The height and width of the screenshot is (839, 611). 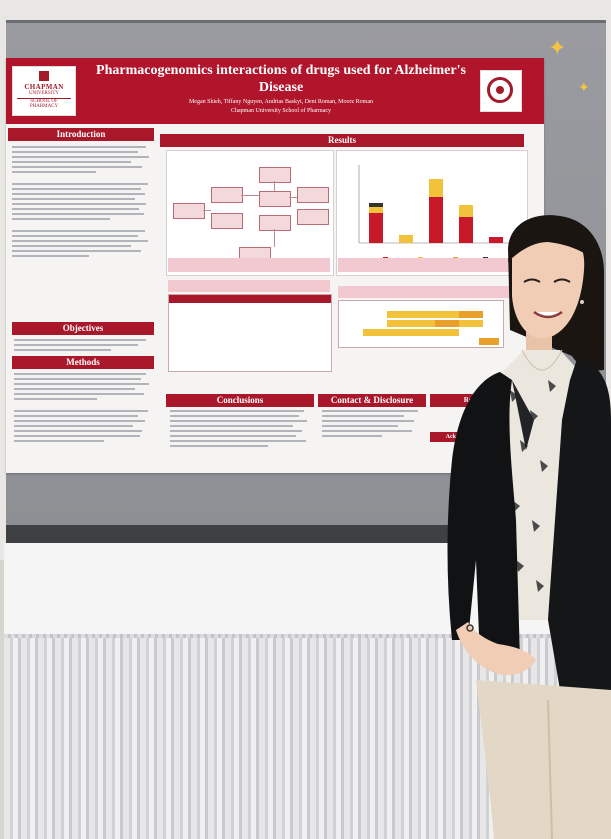 I want to click on university-seal, so click(x=501, y=91).